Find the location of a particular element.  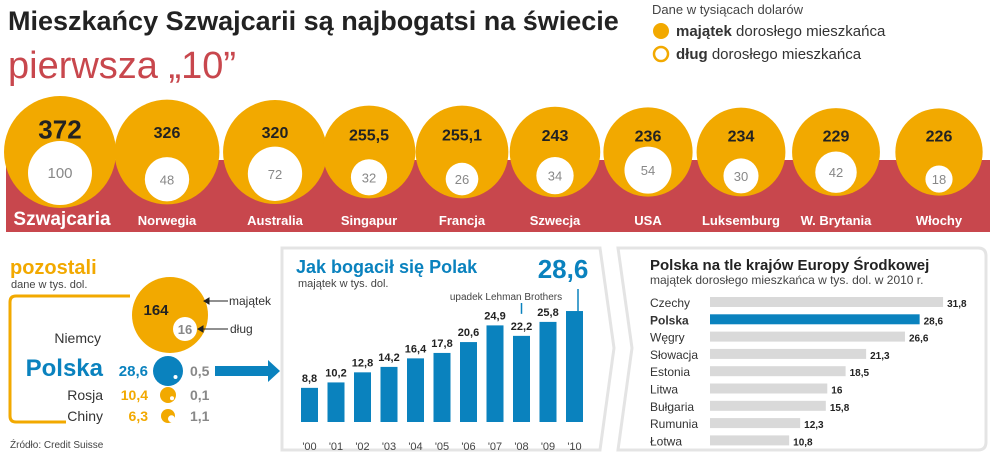

debt-value: 54 is located at coordinates (648, 170).